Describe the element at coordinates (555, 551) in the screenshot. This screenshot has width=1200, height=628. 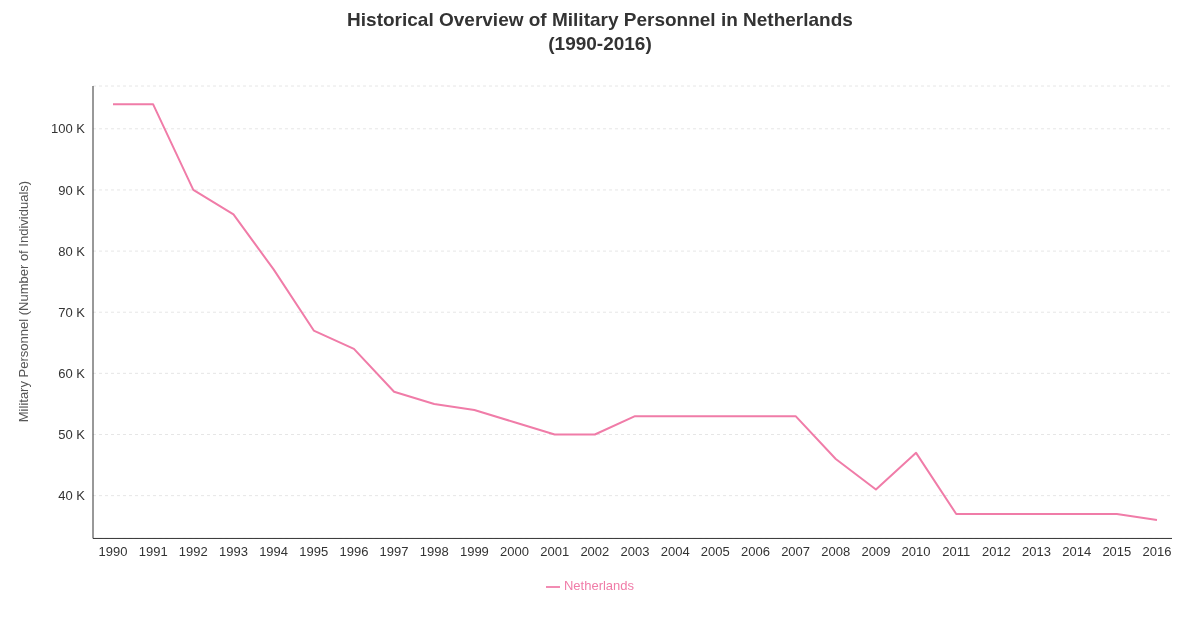
I see `x-tick-label: 2001` at that location.